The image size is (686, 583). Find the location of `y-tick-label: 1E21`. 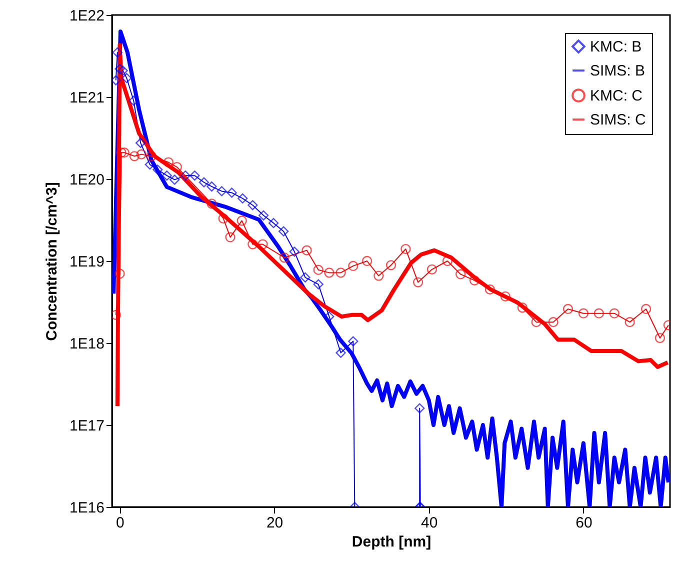

y-tick-label: 1E21 is located at coordinates (86, 98).